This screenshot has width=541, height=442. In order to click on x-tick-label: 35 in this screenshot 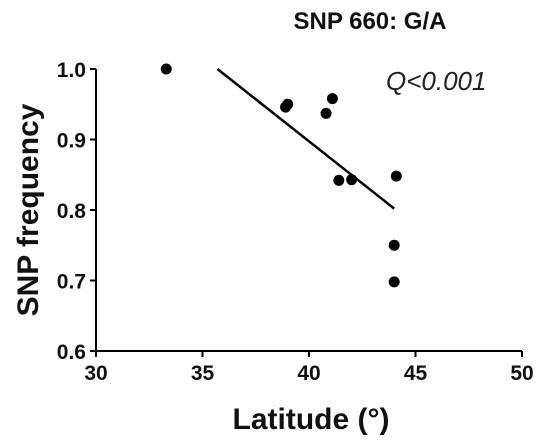, I will do `click(203, 373)`.